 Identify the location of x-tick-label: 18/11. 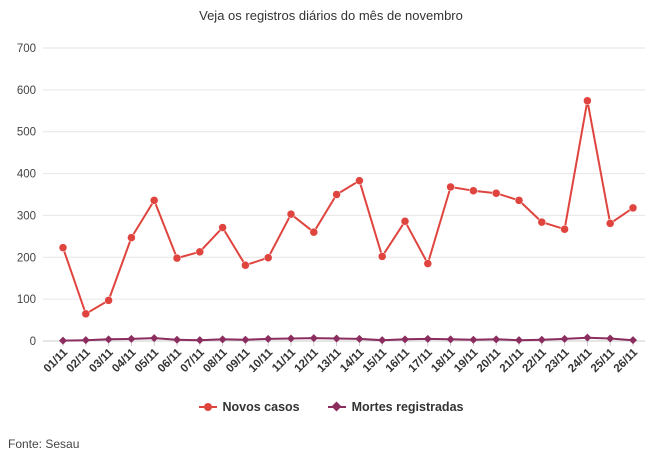
(443, 360).